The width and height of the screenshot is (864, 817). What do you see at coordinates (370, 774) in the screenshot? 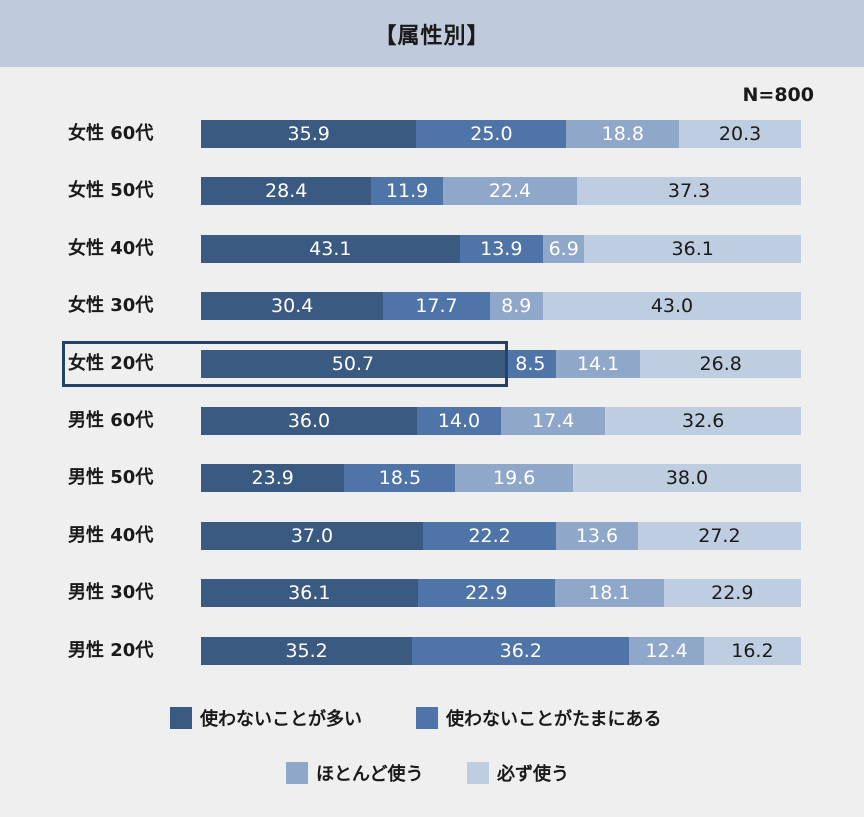
I see `legend-label: ほとんど使う` at bounding box center [370, 774].